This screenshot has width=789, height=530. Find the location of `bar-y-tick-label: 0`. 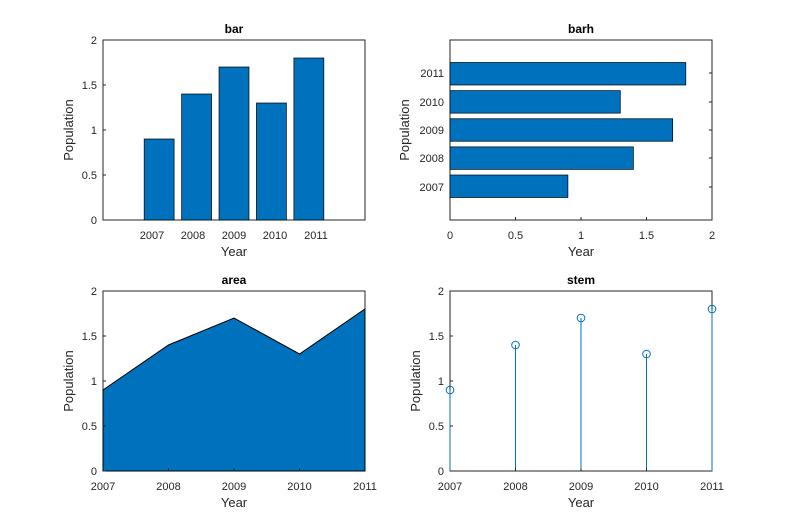

bar-y-tick-label: 0 is located at coordinates (94, 221).